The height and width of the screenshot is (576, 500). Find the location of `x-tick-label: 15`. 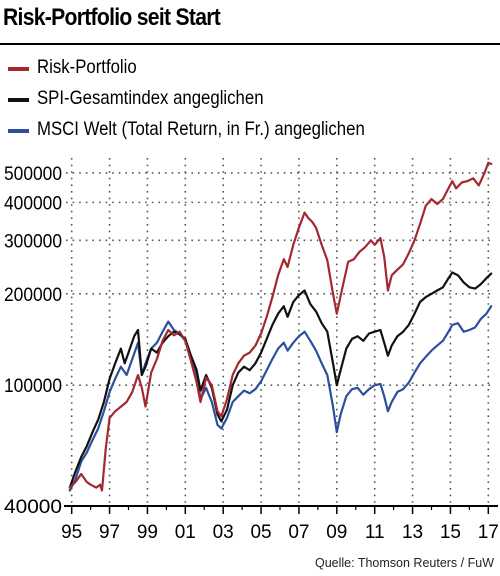

x-tick-label: 15 is located at coordinates (450, 532).